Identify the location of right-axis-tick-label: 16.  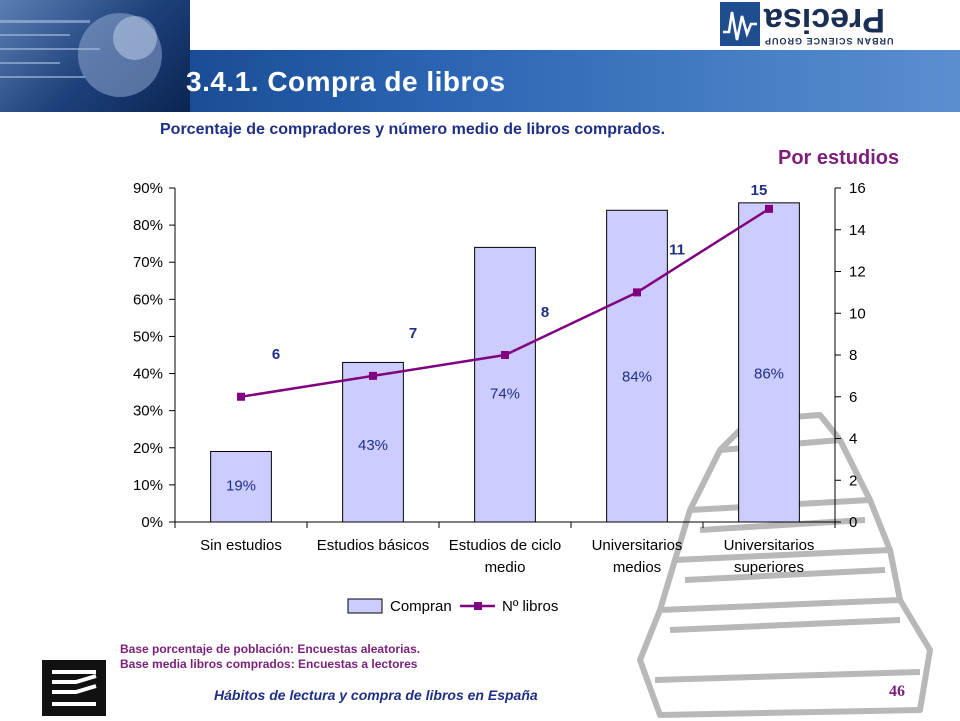
(857, 188).